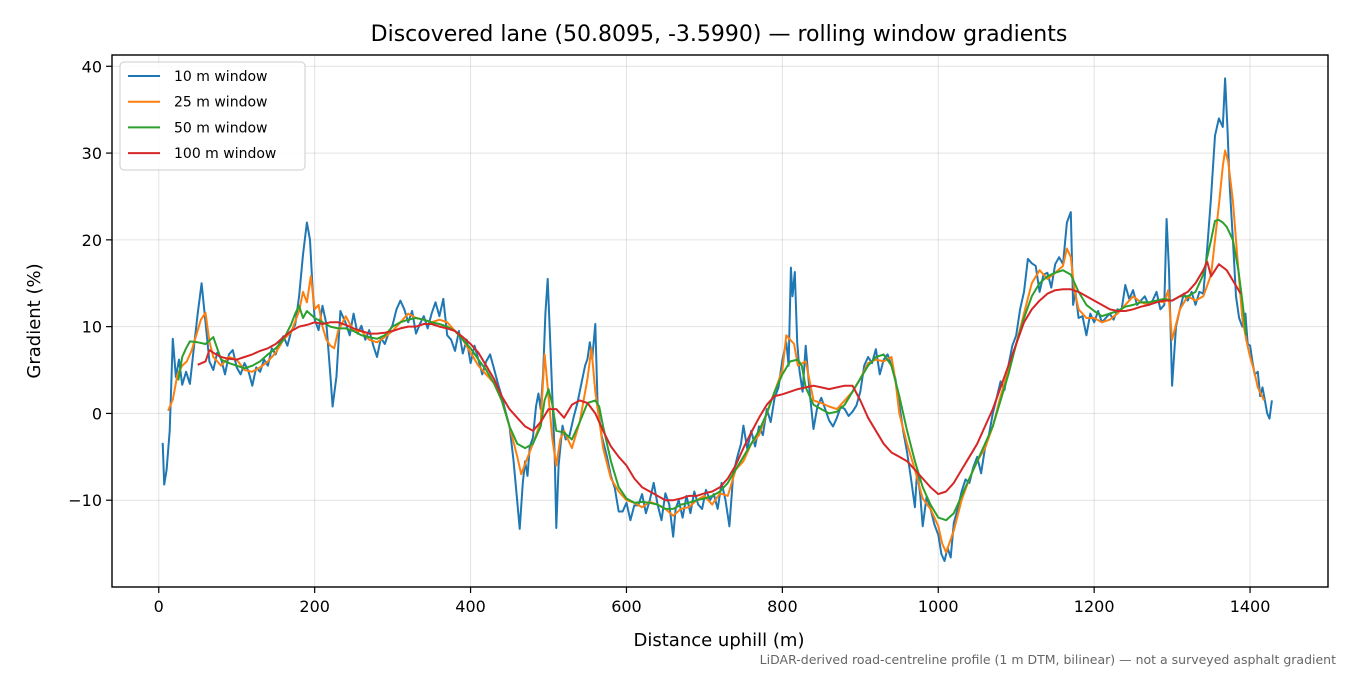  I want to click on x-tick-label: 0, so click(159, 606).